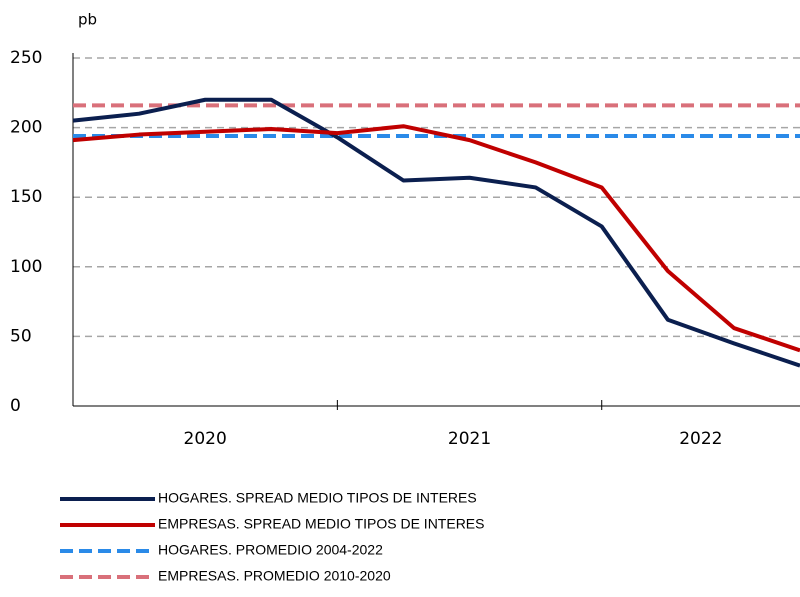  Describe the element at coordinates (700, 439) in the screenshot. I see `x-tick-label: 2022` at that location.